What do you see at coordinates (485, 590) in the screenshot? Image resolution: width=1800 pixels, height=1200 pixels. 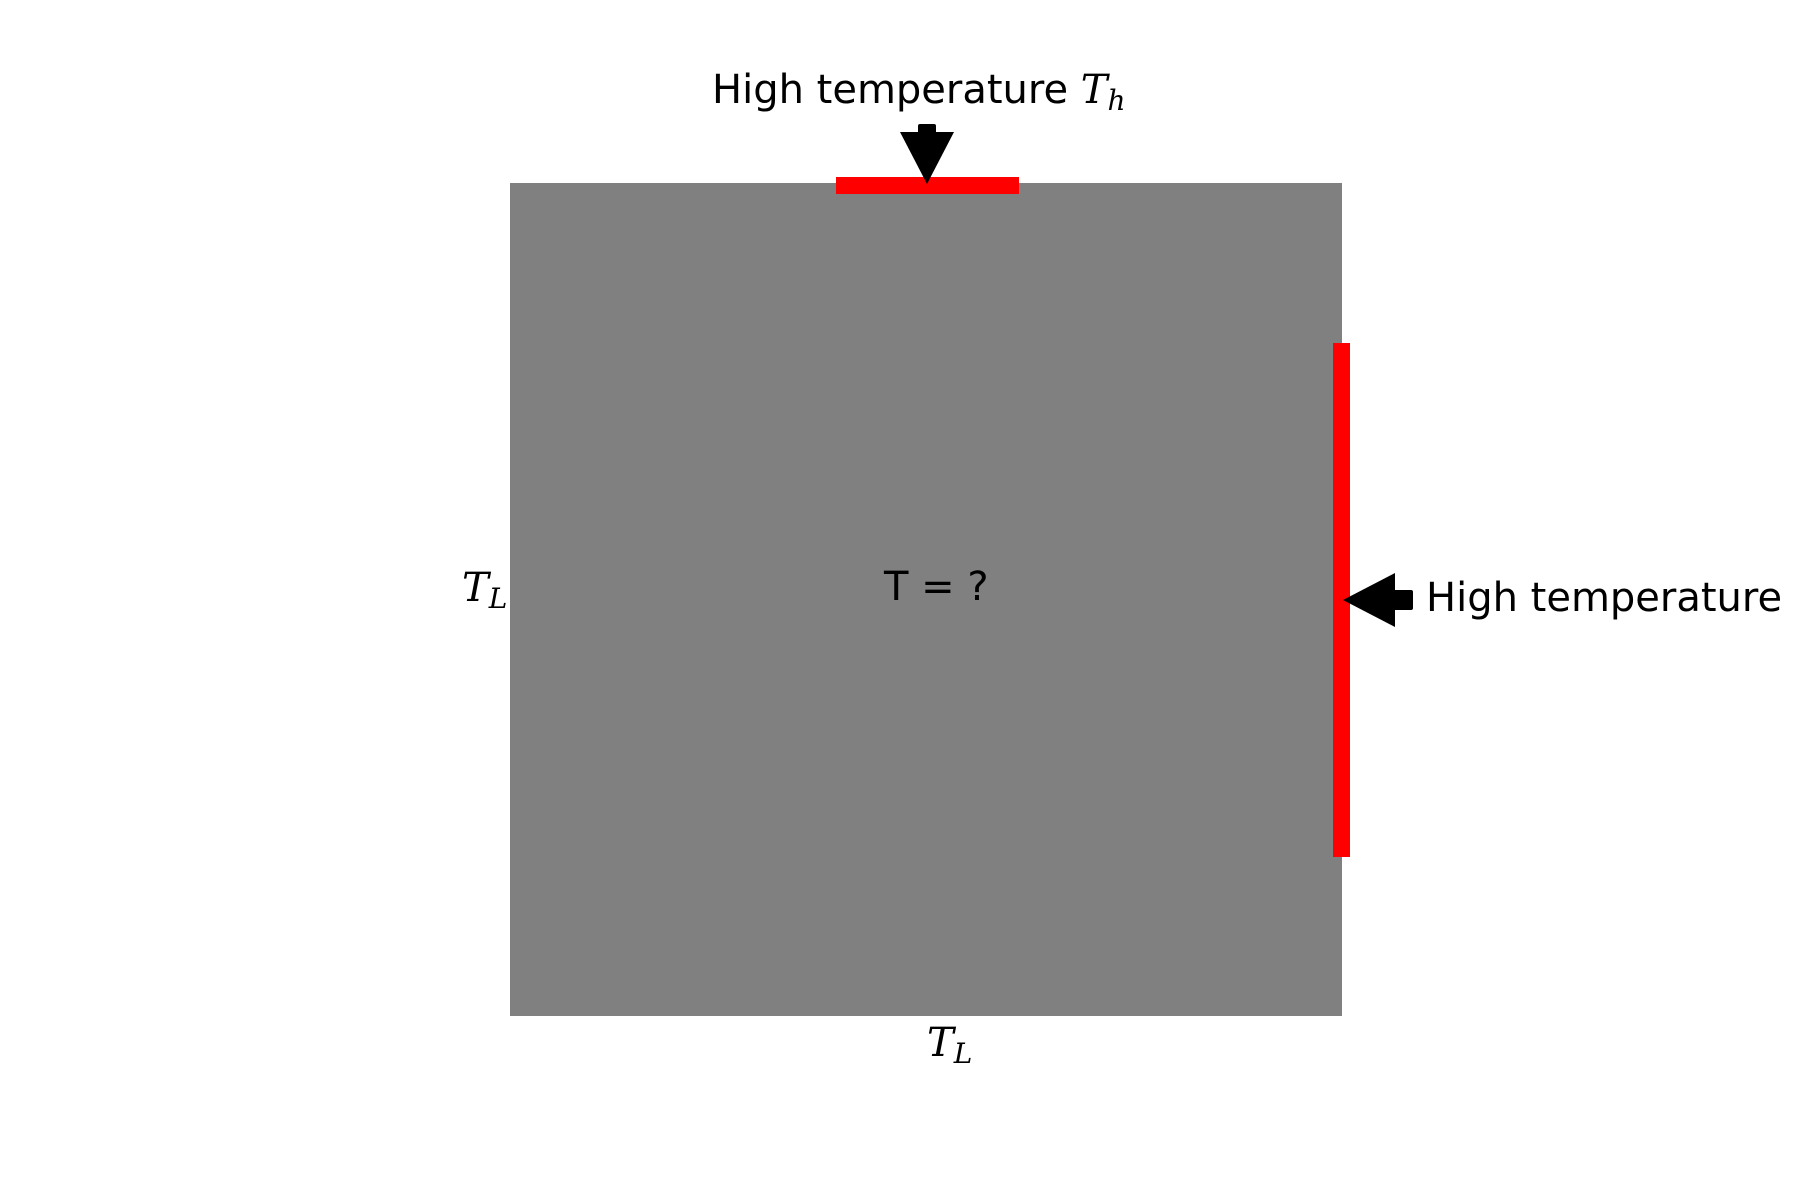 I see `left-boundary-label: TL` at bounding box center [485, 590].